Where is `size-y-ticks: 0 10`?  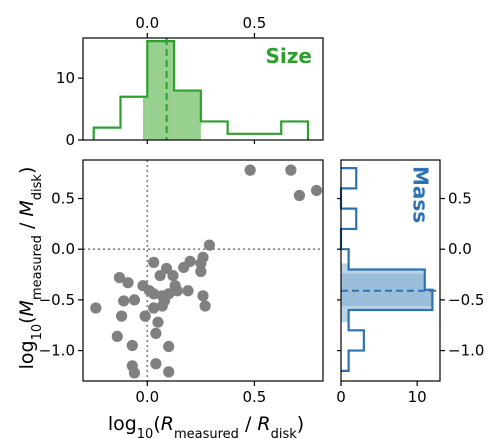
size-y-ticks: 0 10 is located at coordinates (69, 109).